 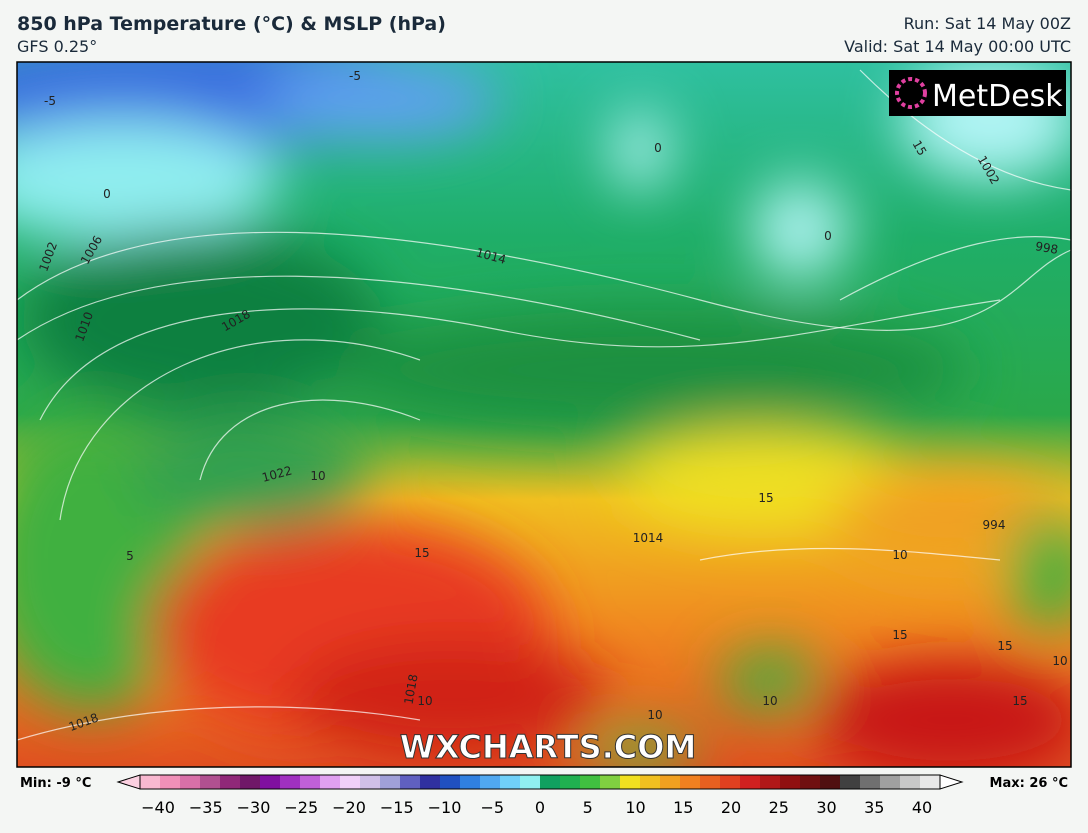 What do you see at coordinates (1046, 248) in the screenshot?
I see `contour-label: 998` at bounding box center [1046, 248].